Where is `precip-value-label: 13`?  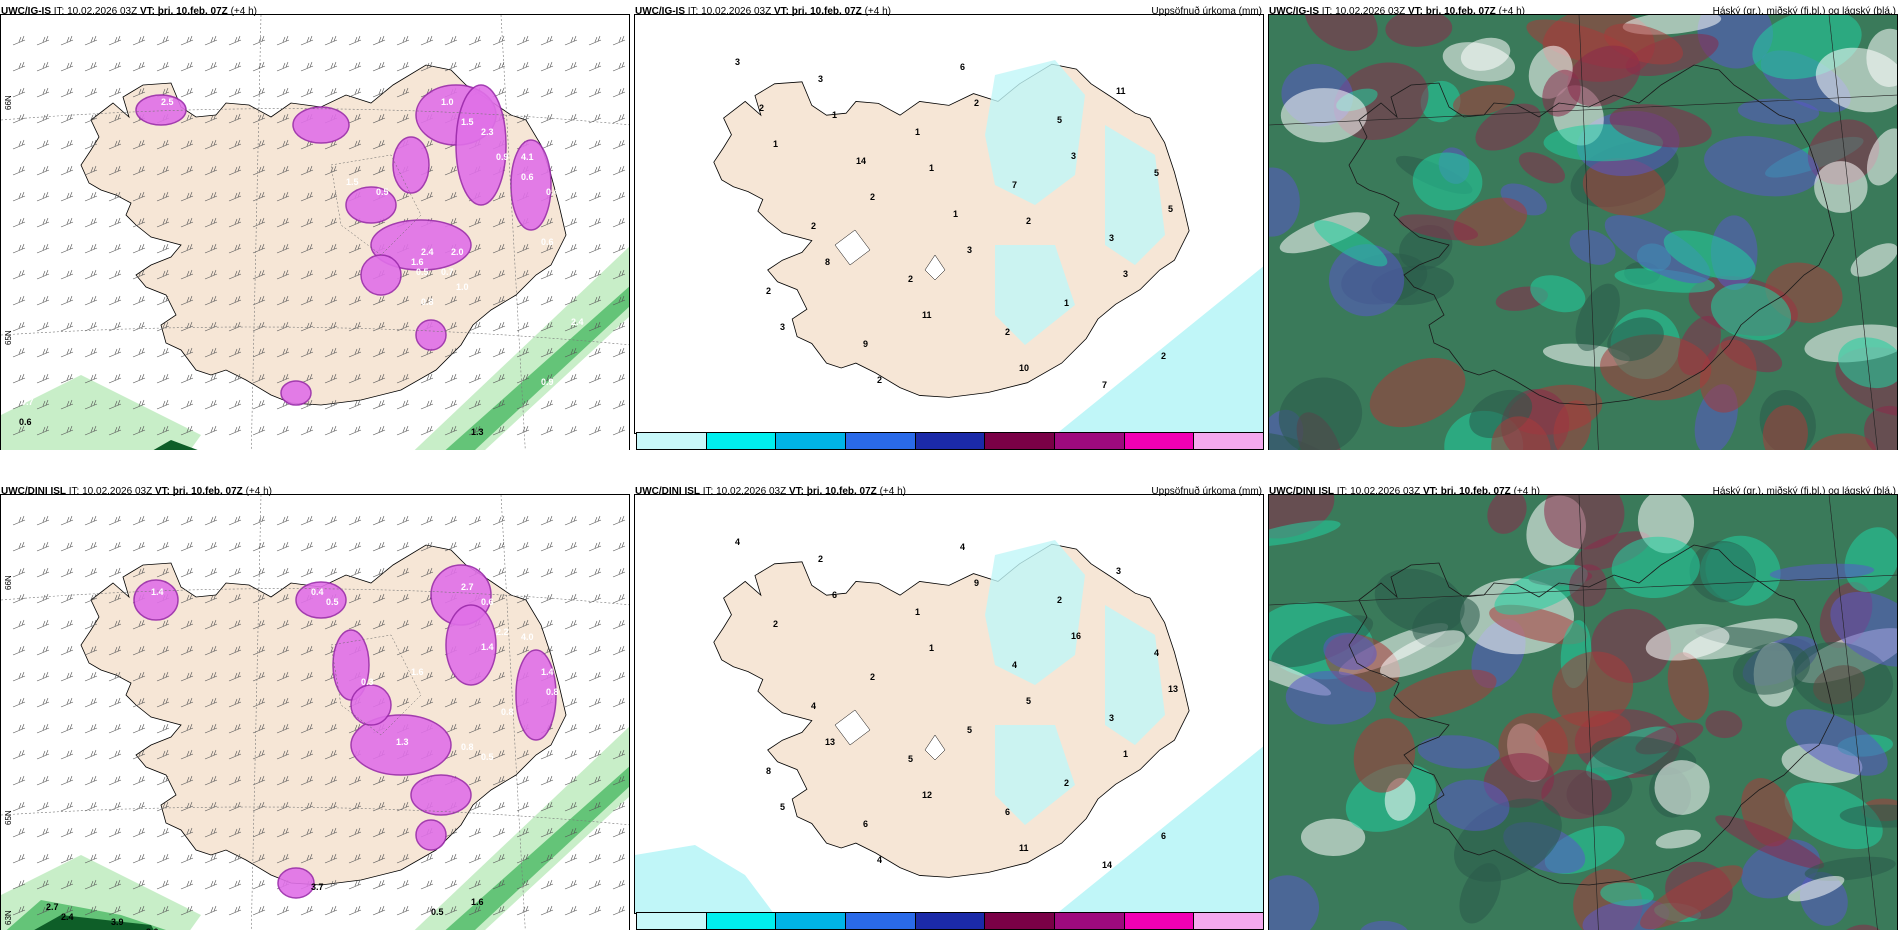
precip-value-label: 13 is located at coordinates (830, 742).